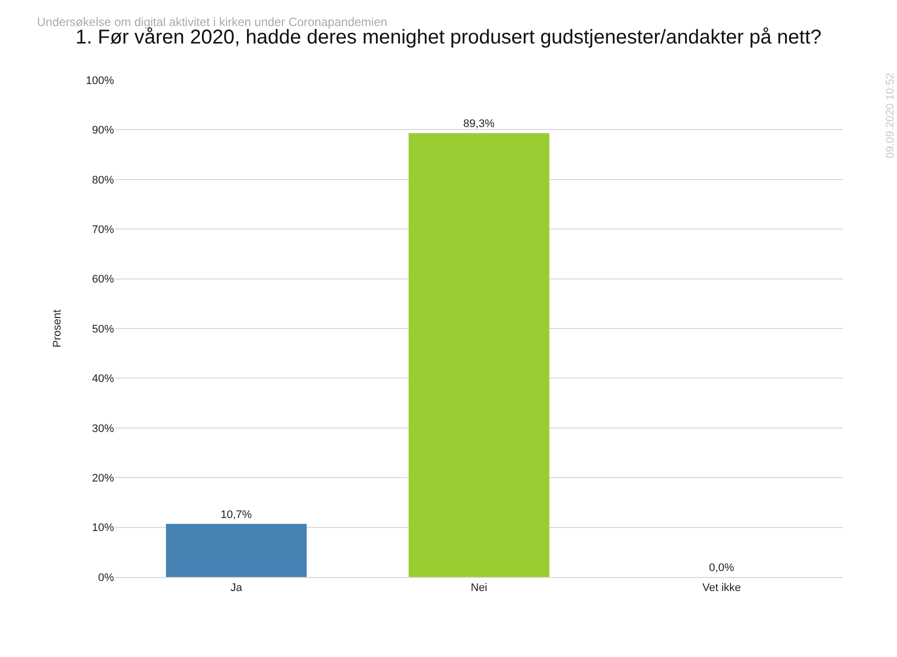 This screenshot has height=657, width=897. Describe the element at coordinates (103, 130) in the screenshot. I see `y-tick-label: 90%` at that location.